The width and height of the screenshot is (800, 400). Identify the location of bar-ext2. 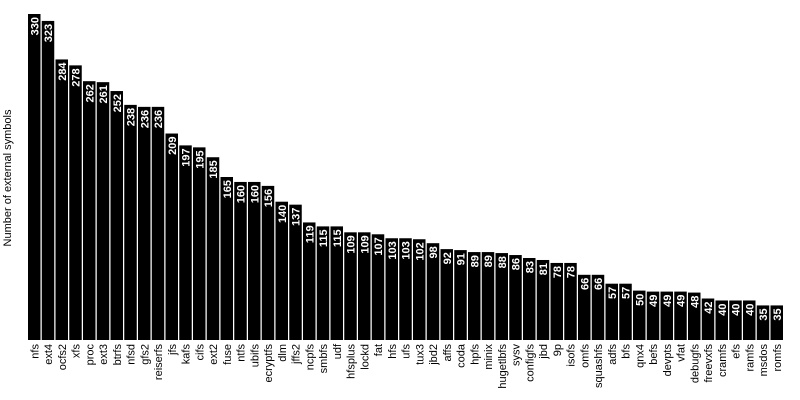
(213, 248).